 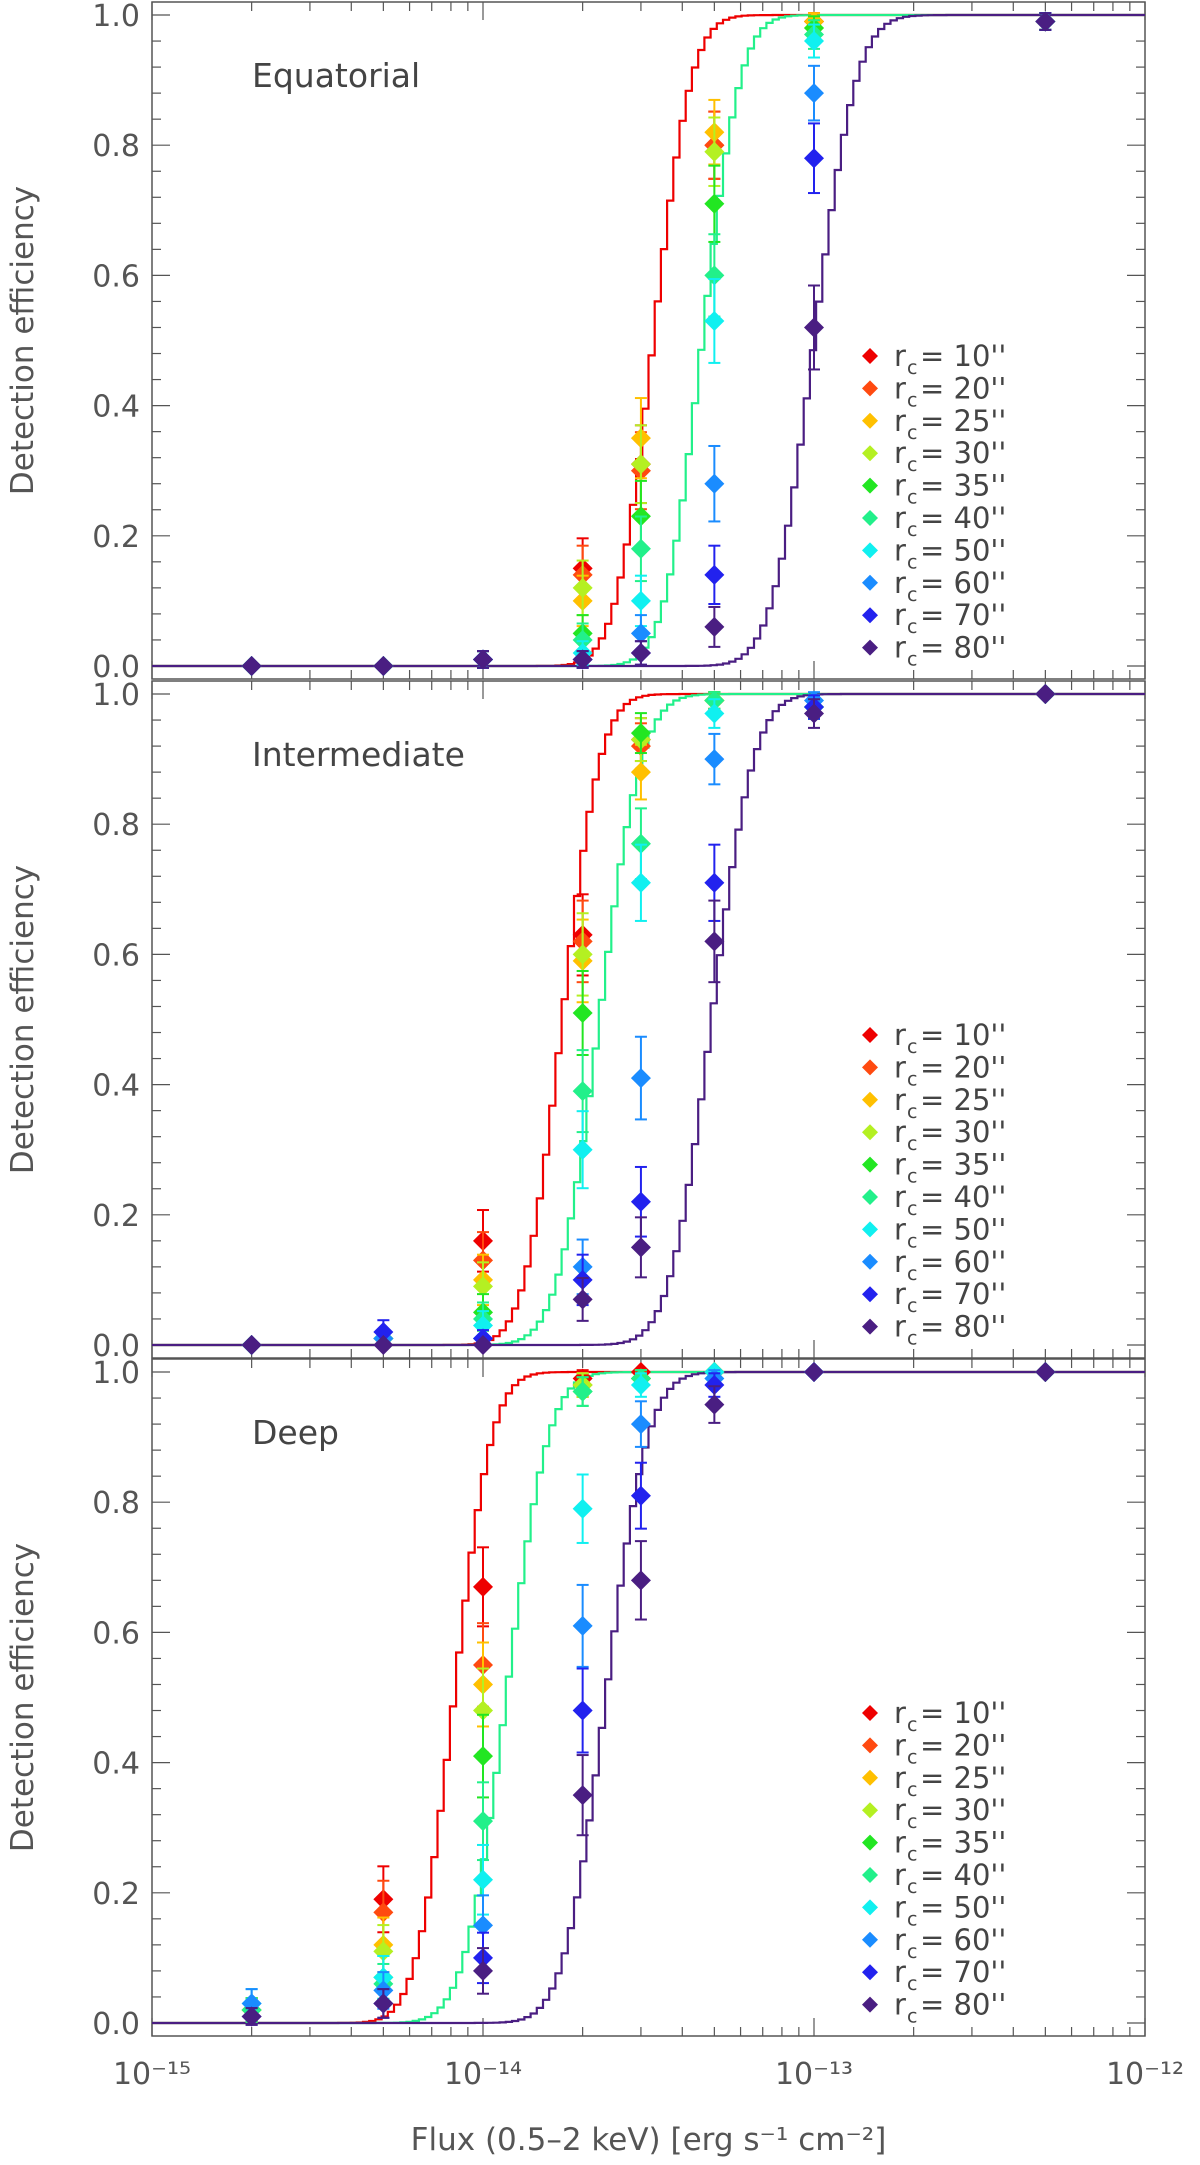 What do you see at coordinates (116, 1894) in the screenshot?
I see `y-tick-label: 0.2` at bounding box center [116, 1894].